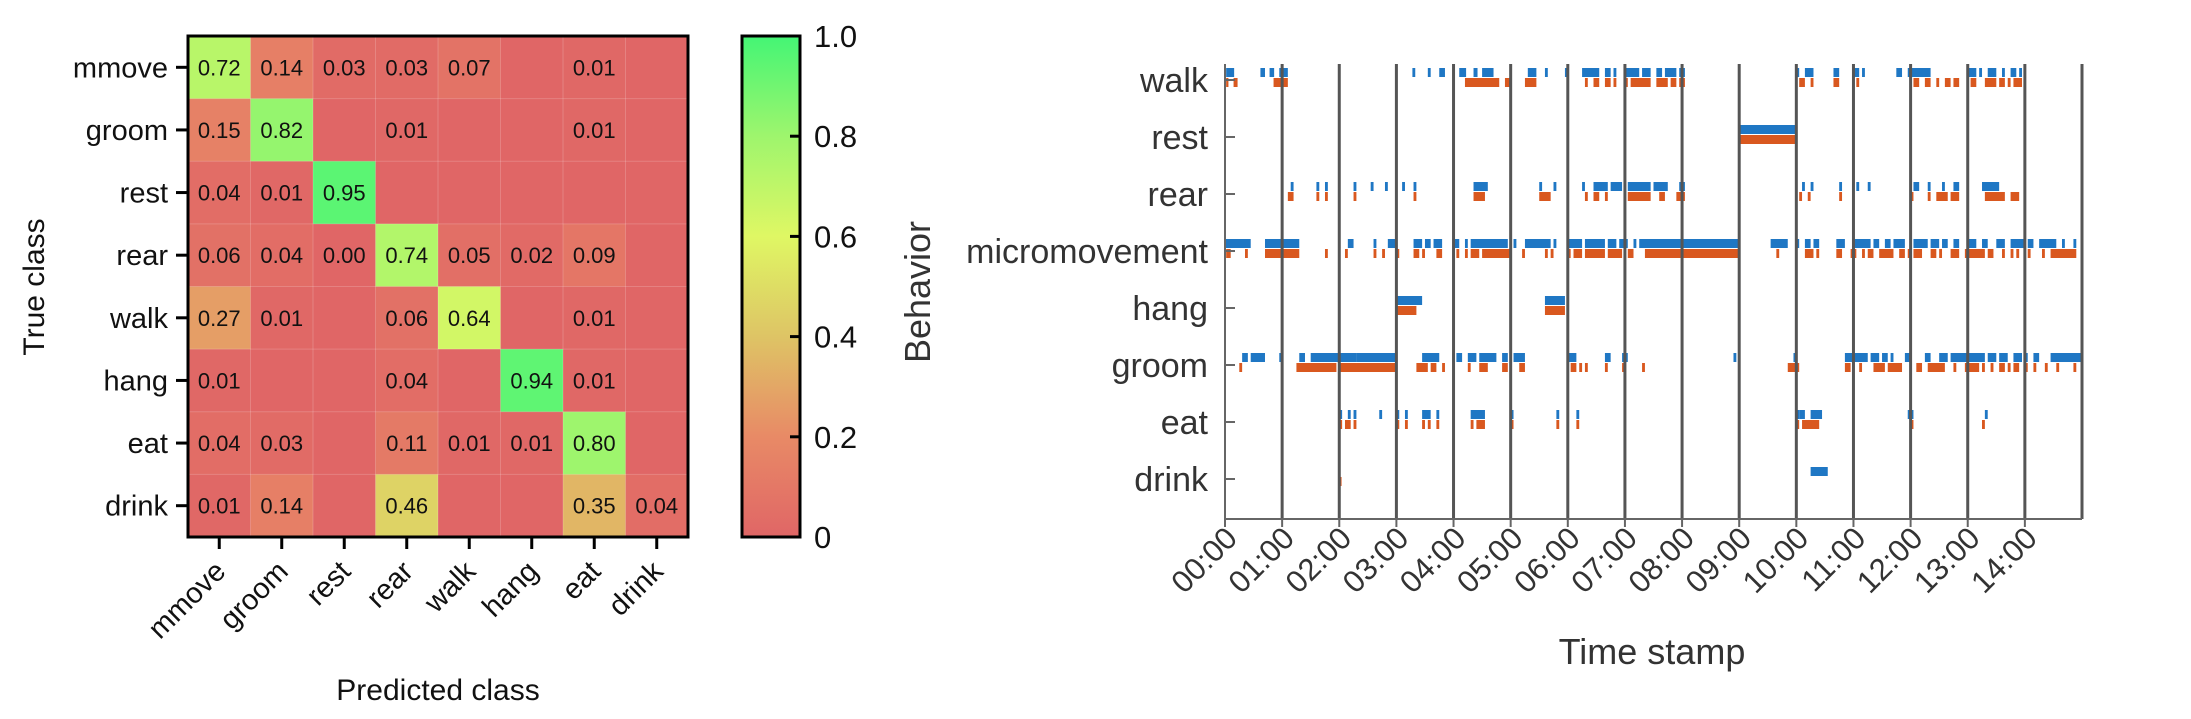 The height and width of the screenshot is (719, 2191). I want to click on time-tick-label: 14:00, so click(2004, 560).